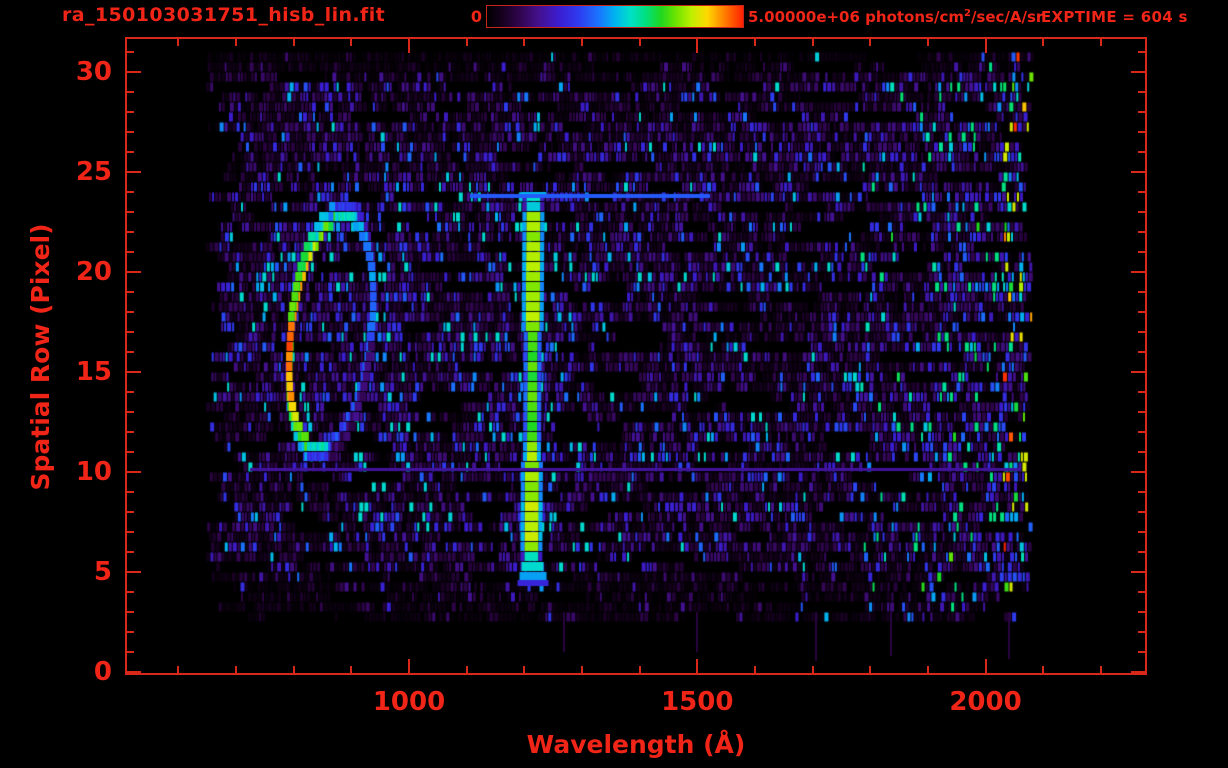 Image resolution: width=1228 pixels, height=768 pixels. What do you see at coordinates (93, 372) in the screenshot?
I see `y-tick-label: 15` at bounding box center [93, 372].